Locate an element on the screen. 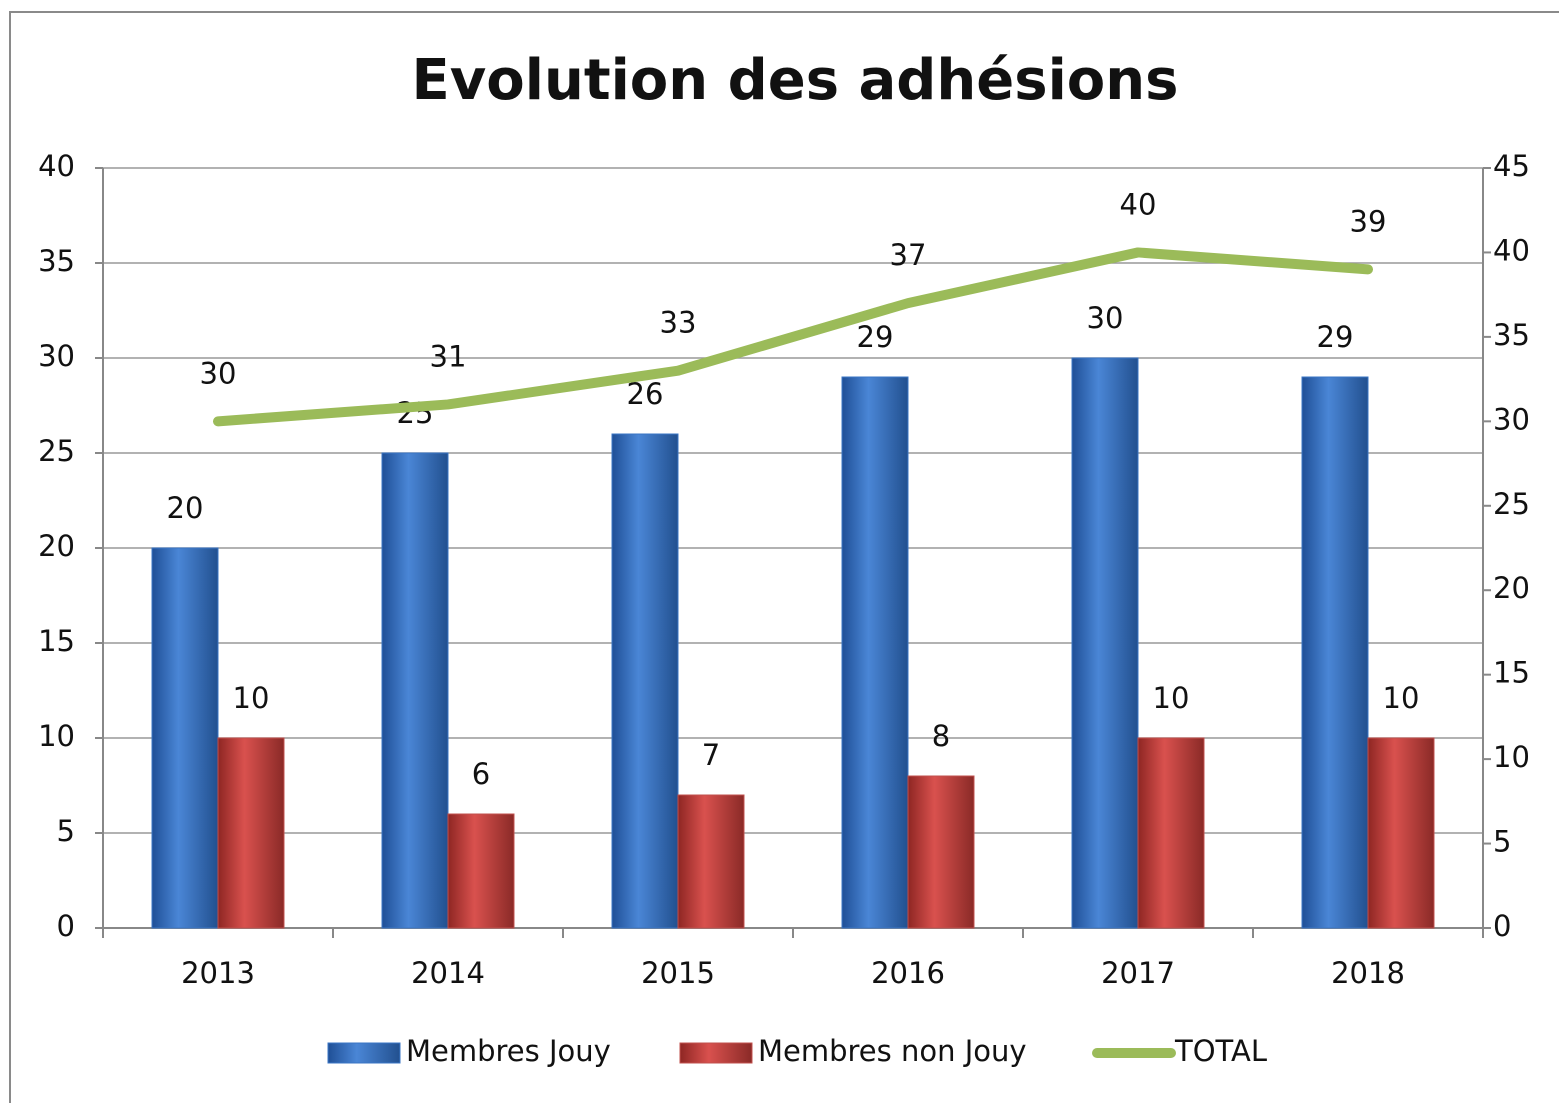  y-tick-label: 25 is located at coordinates (56, 451).